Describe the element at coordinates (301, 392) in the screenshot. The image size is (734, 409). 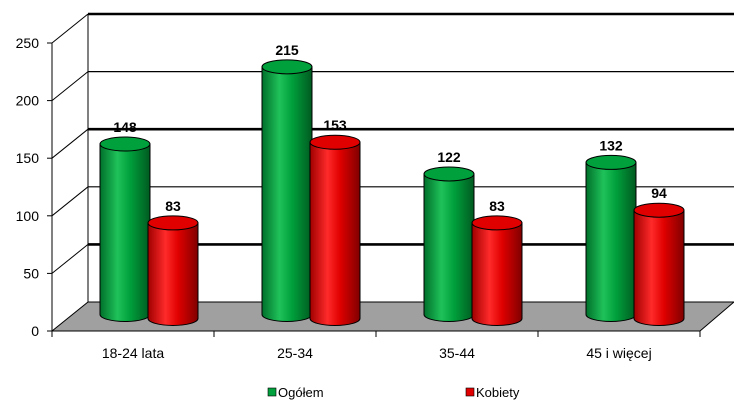
I see `legend-label: Ogółem` at that location.